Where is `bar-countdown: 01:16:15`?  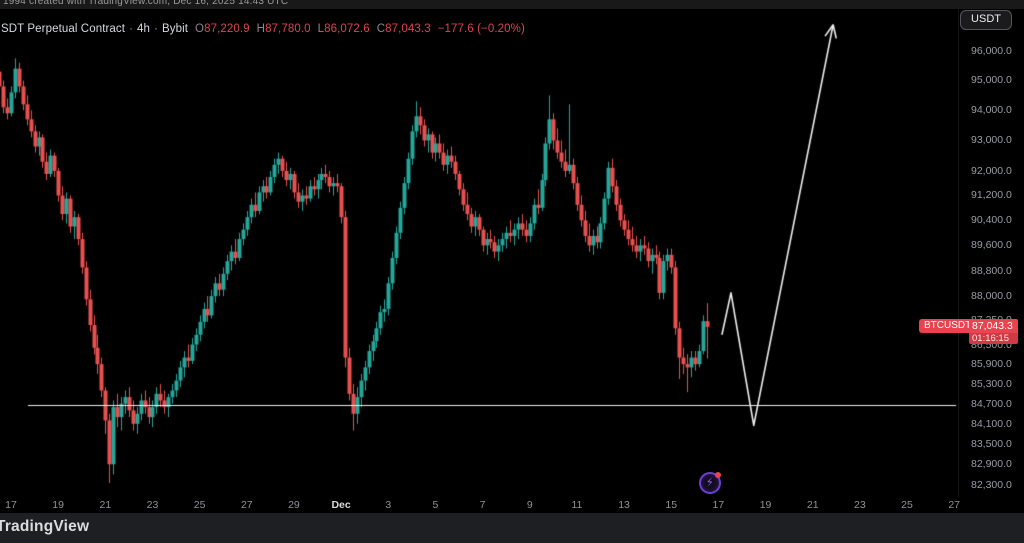
bar-countdown: 01:16:15 is located at coordinates (993, 338).